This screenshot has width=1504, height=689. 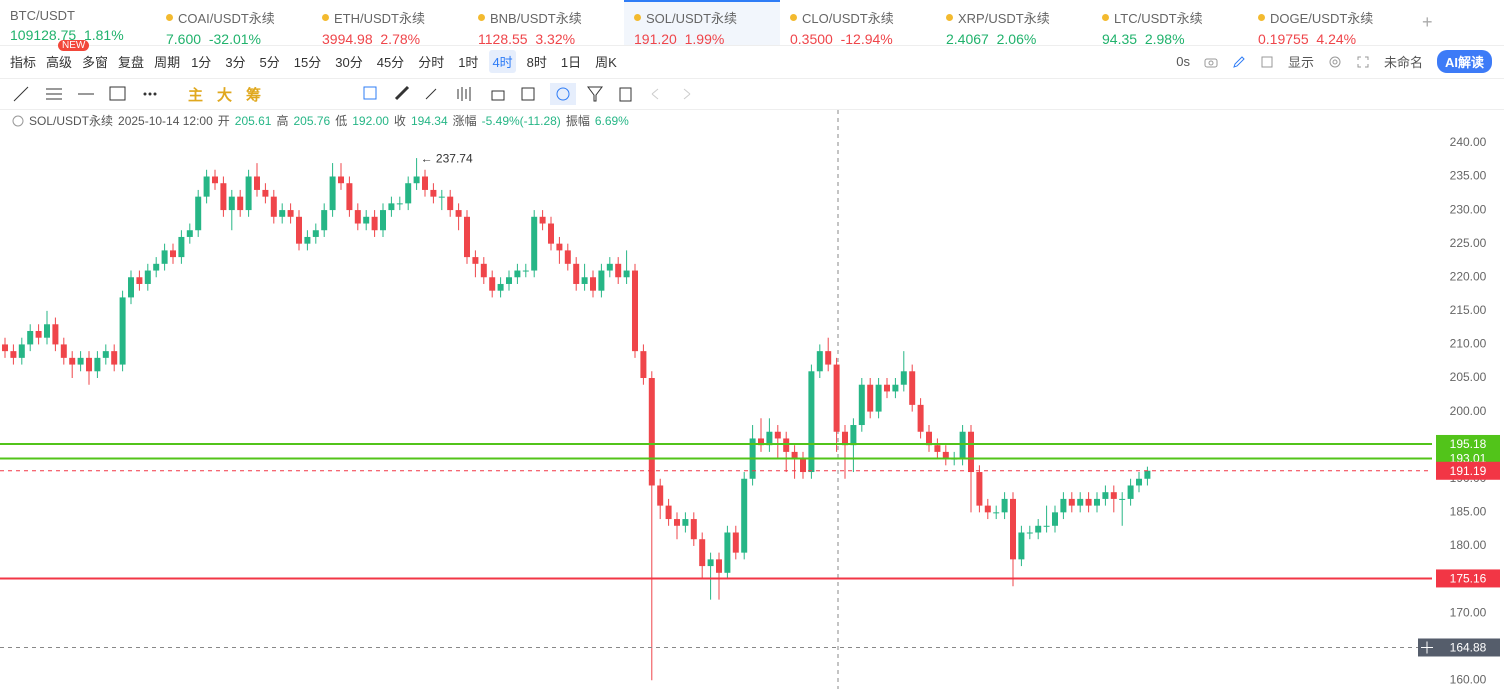 What do you see at coordinates (349, 62) in the screenshot?
I see `interval-button: 30分` at bounding box center [349, 62].